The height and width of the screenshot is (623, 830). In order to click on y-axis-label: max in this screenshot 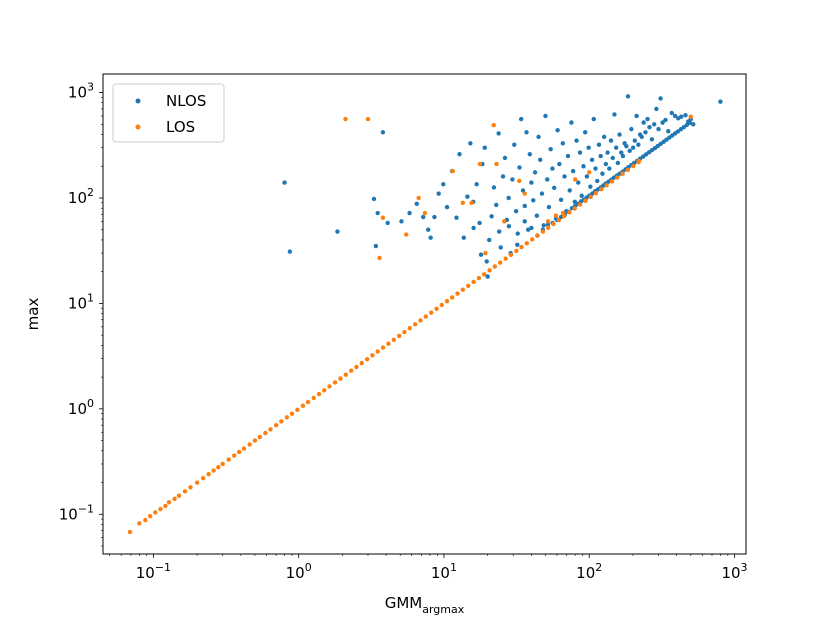, I will do `click(33, 314)`.